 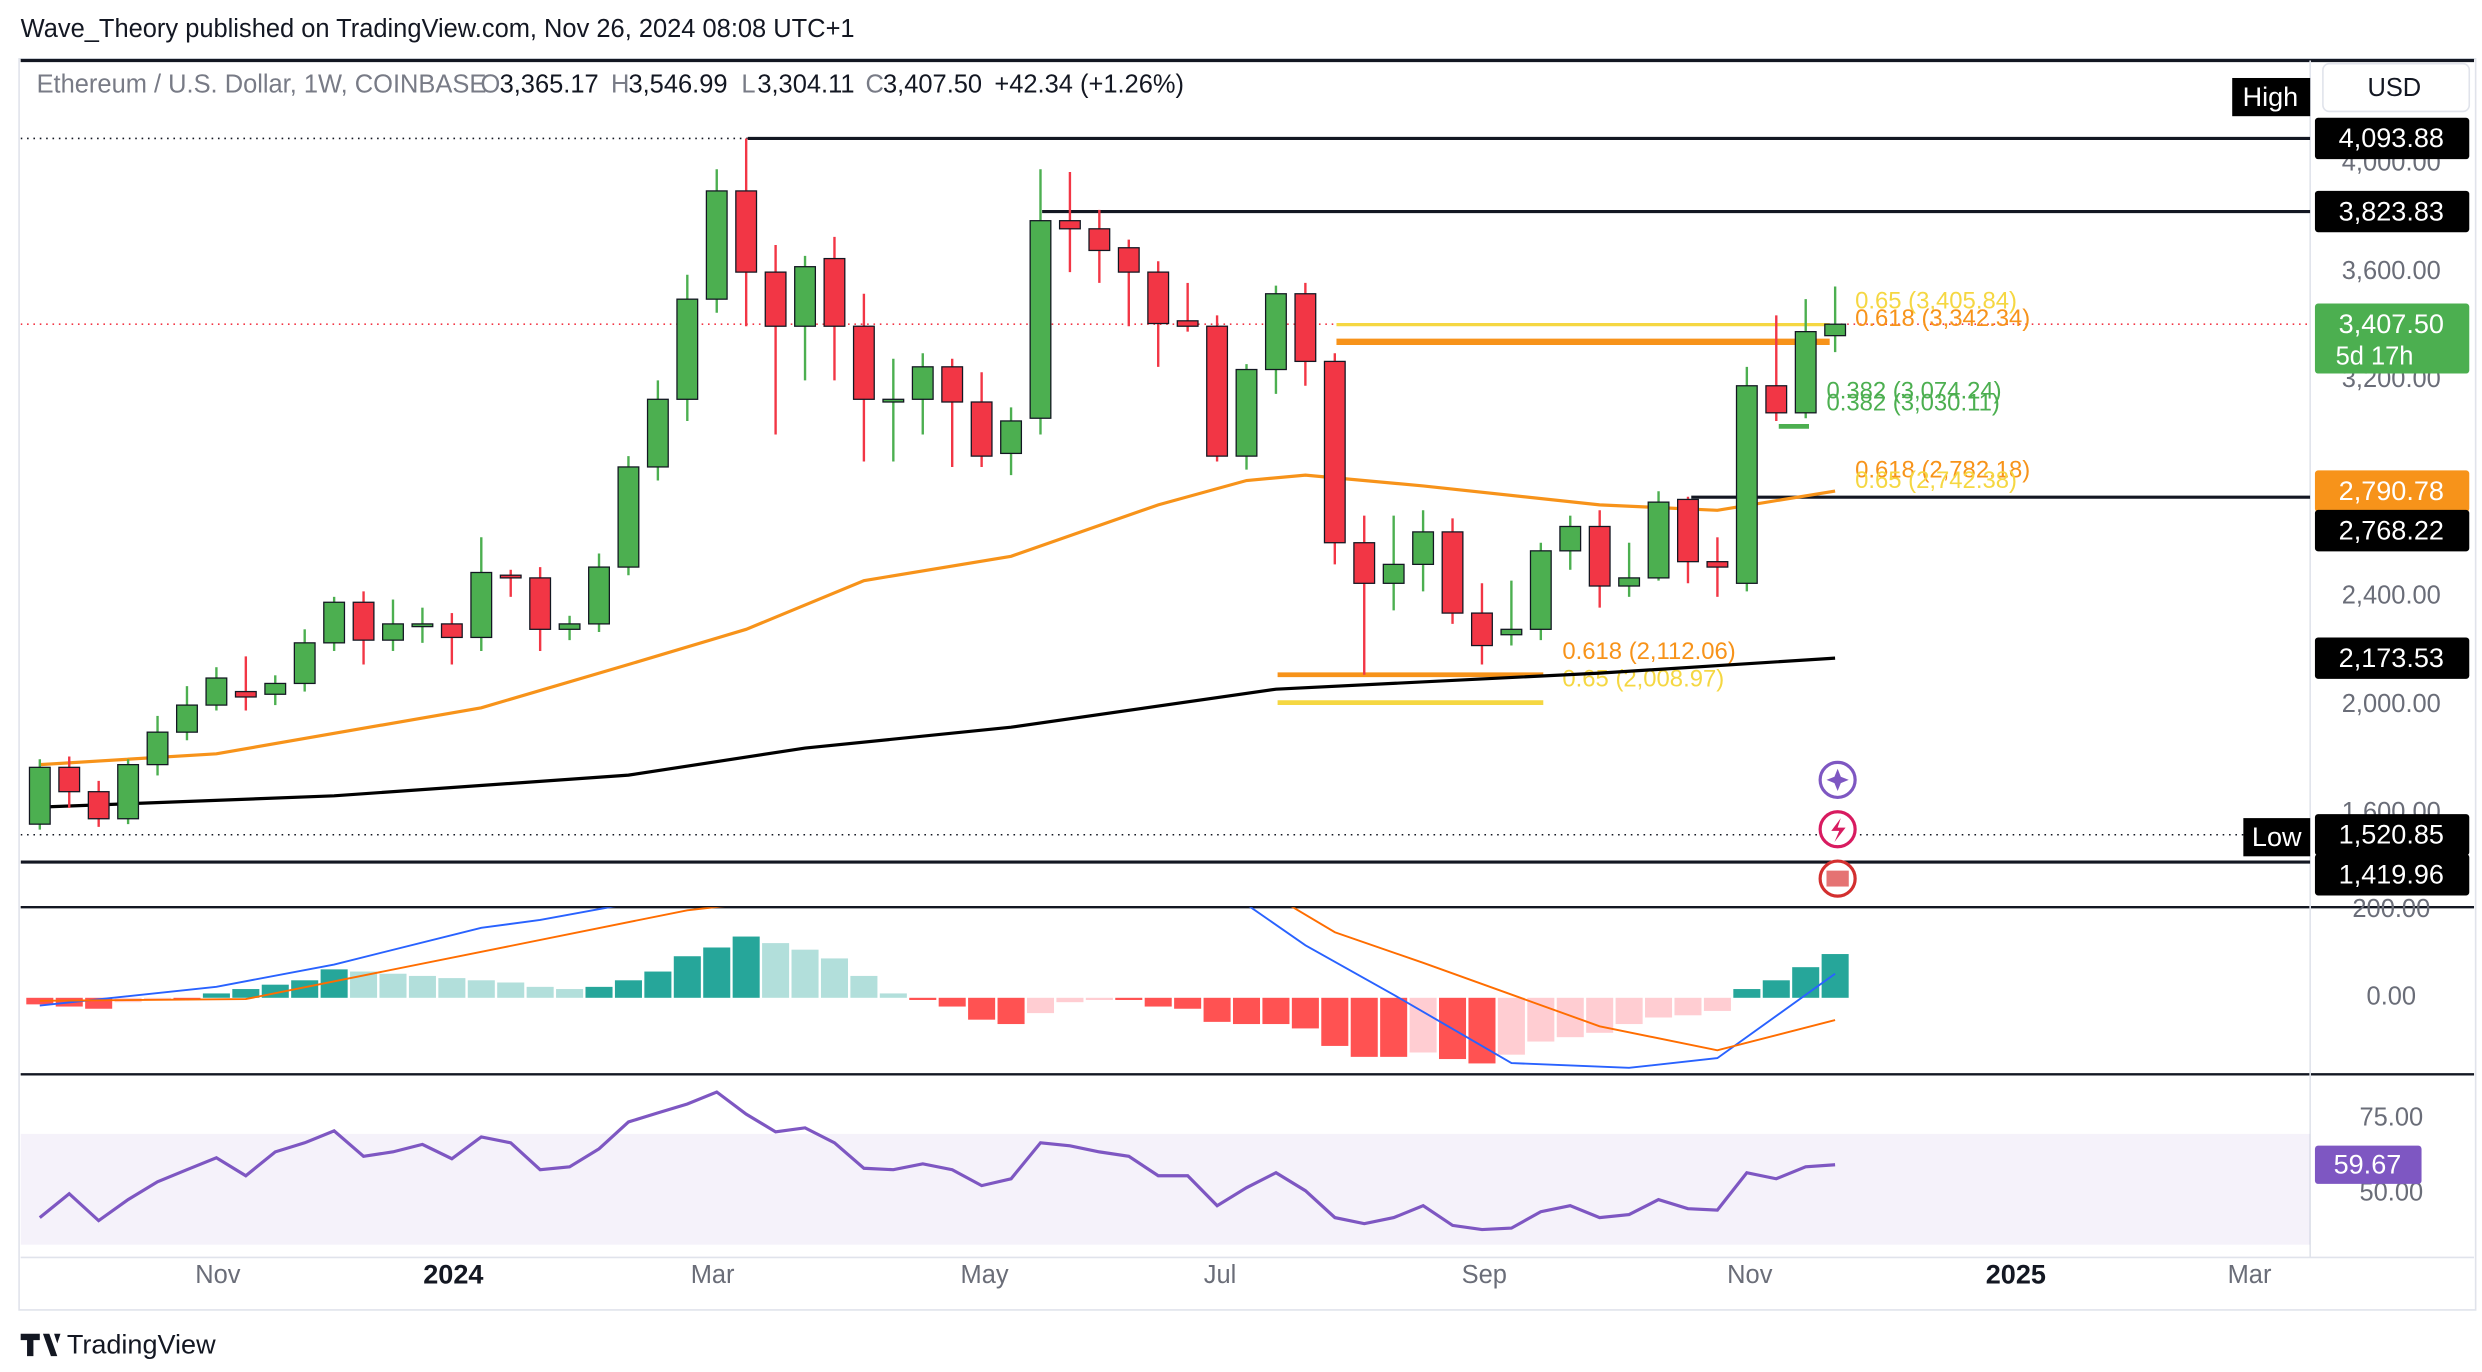 I want to click on ohlc-value: 3,304.11, so click(x=805, y=85).